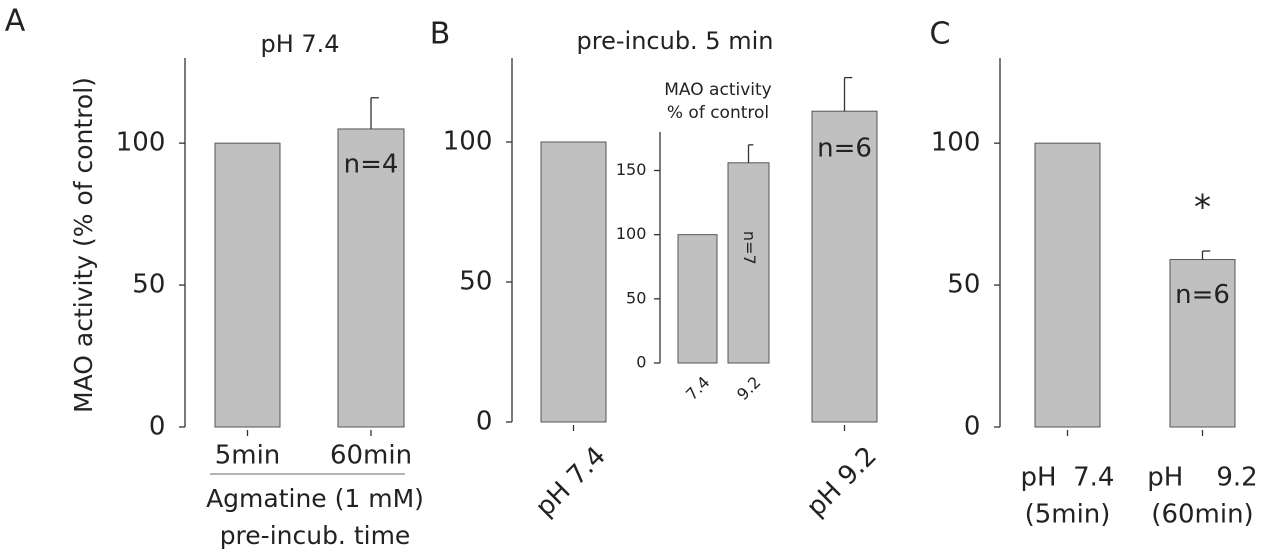  What do you see at coordinates (83, 245) in the screenshot?
I see `y-axis-label: MAO activity (% of control)` at bounding box center [83, 245].